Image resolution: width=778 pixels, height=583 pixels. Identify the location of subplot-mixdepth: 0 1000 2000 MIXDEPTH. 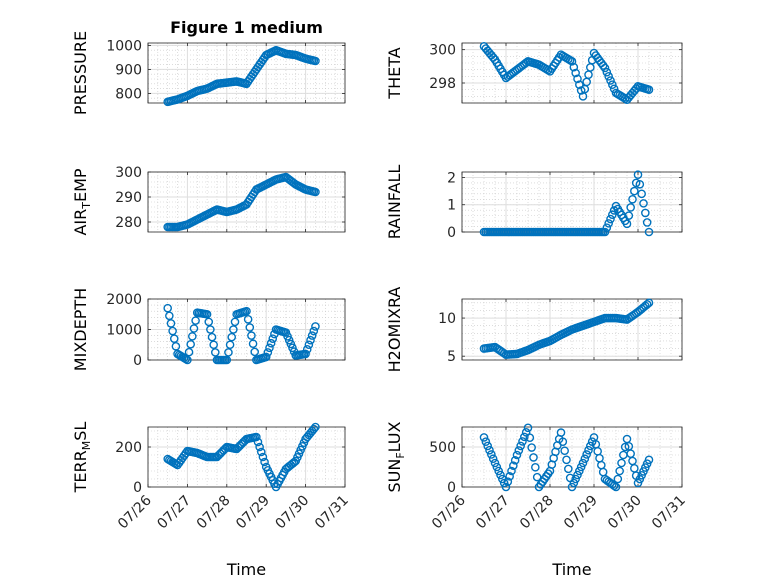
(208, 329).